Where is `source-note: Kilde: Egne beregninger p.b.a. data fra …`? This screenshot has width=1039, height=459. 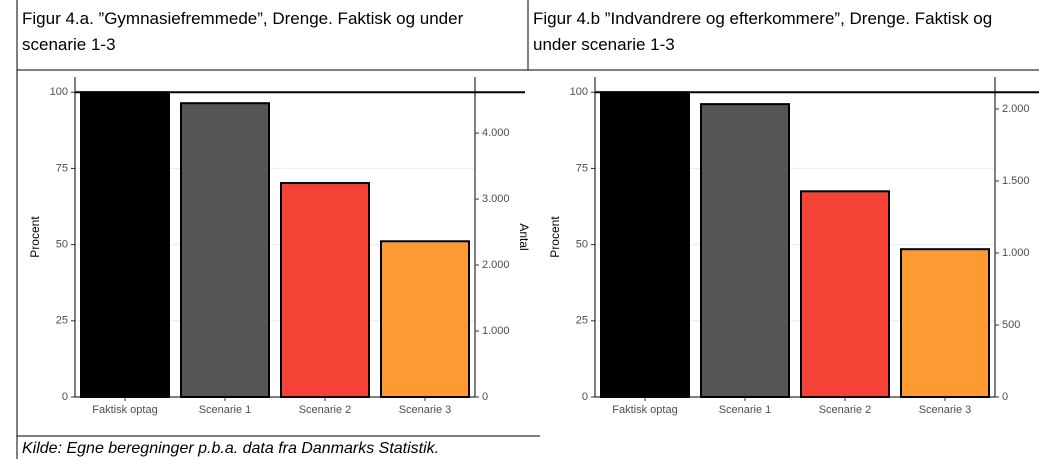 source-note: Kilde: Egne beregninger p.b.a. data fra … is located at coordinates (231, 448).